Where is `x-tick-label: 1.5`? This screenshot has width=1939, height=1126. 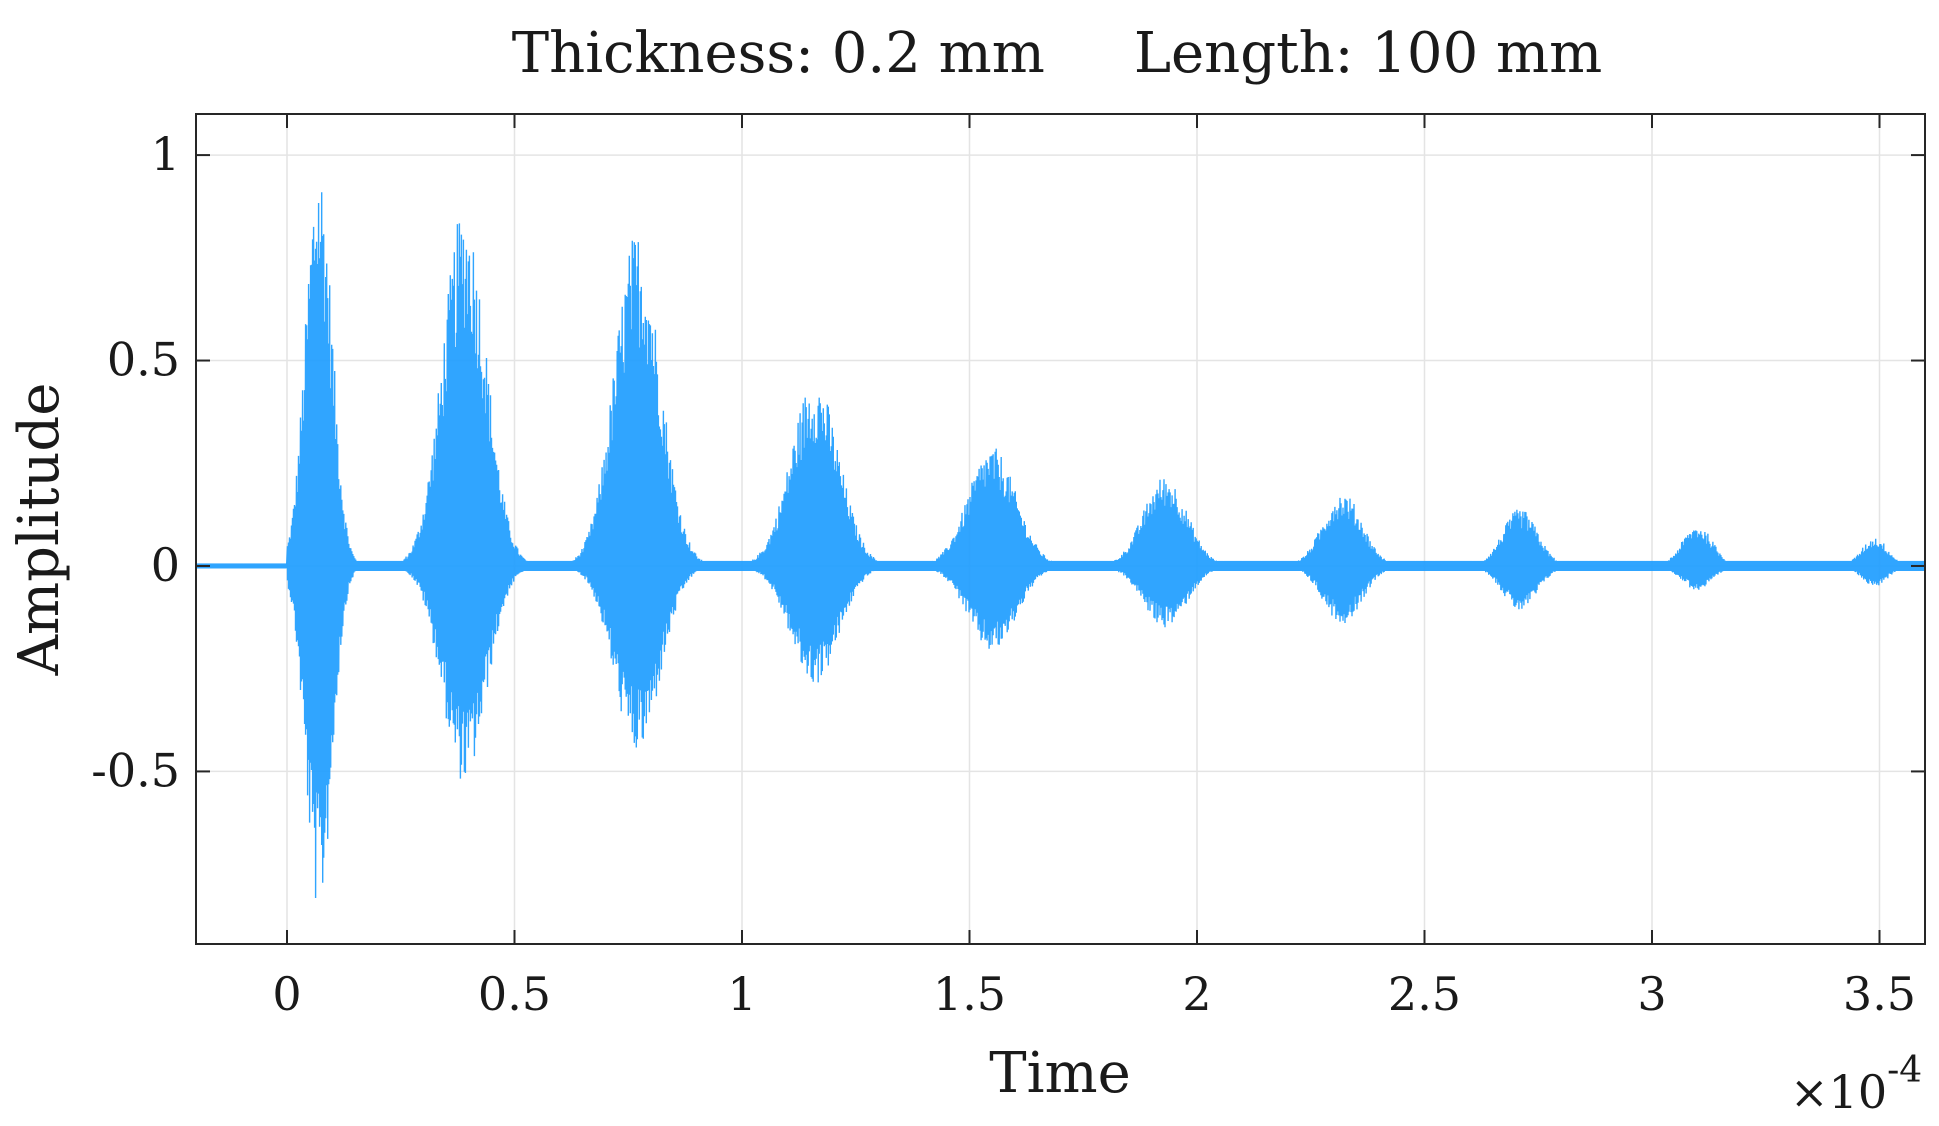
x-tick-label: 1.5 is located at coordinates (969, 994).